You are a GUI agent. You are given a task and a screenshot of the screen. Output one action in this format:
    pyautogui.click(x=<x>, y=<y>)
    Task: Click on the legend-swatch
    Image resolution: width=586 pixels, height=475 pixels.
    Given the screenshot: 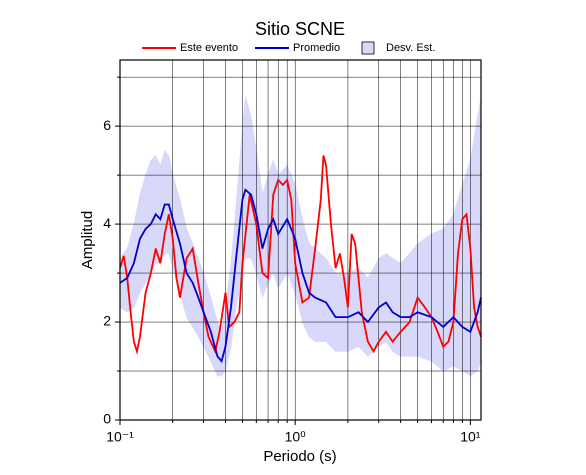 What is the action you would take?
    pyautogui.click(x=368, y=48)
    